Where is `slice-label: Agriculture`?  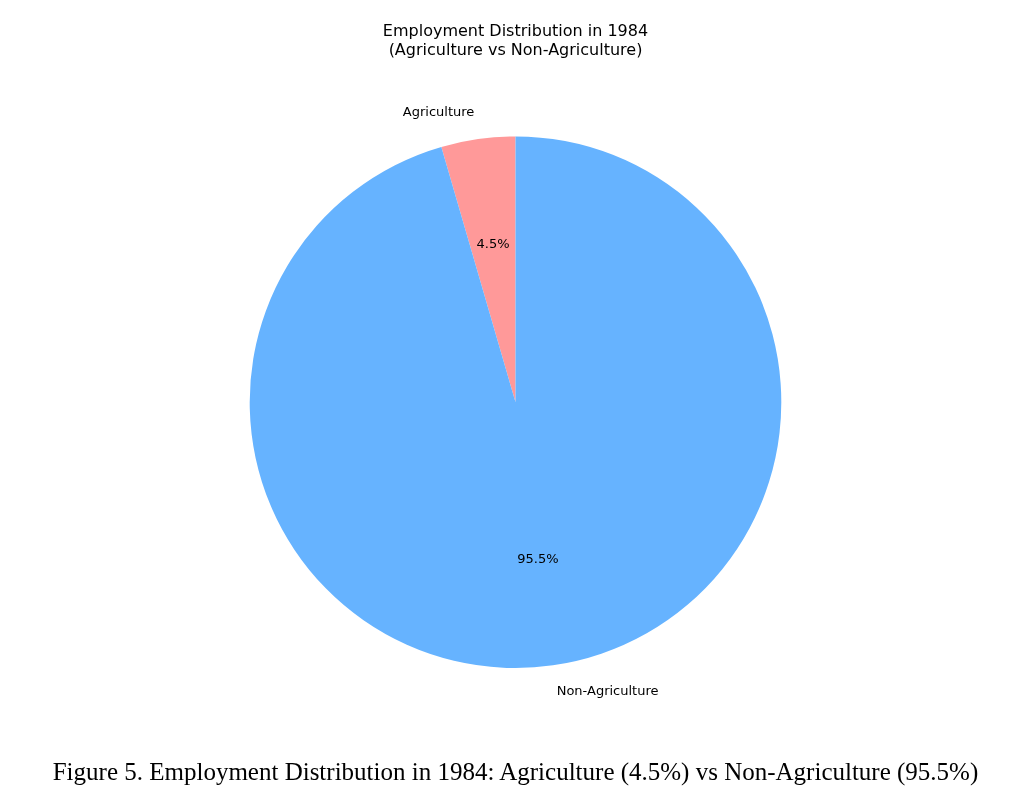 slice-label: Agriculture is located at coordinates (438, 112).